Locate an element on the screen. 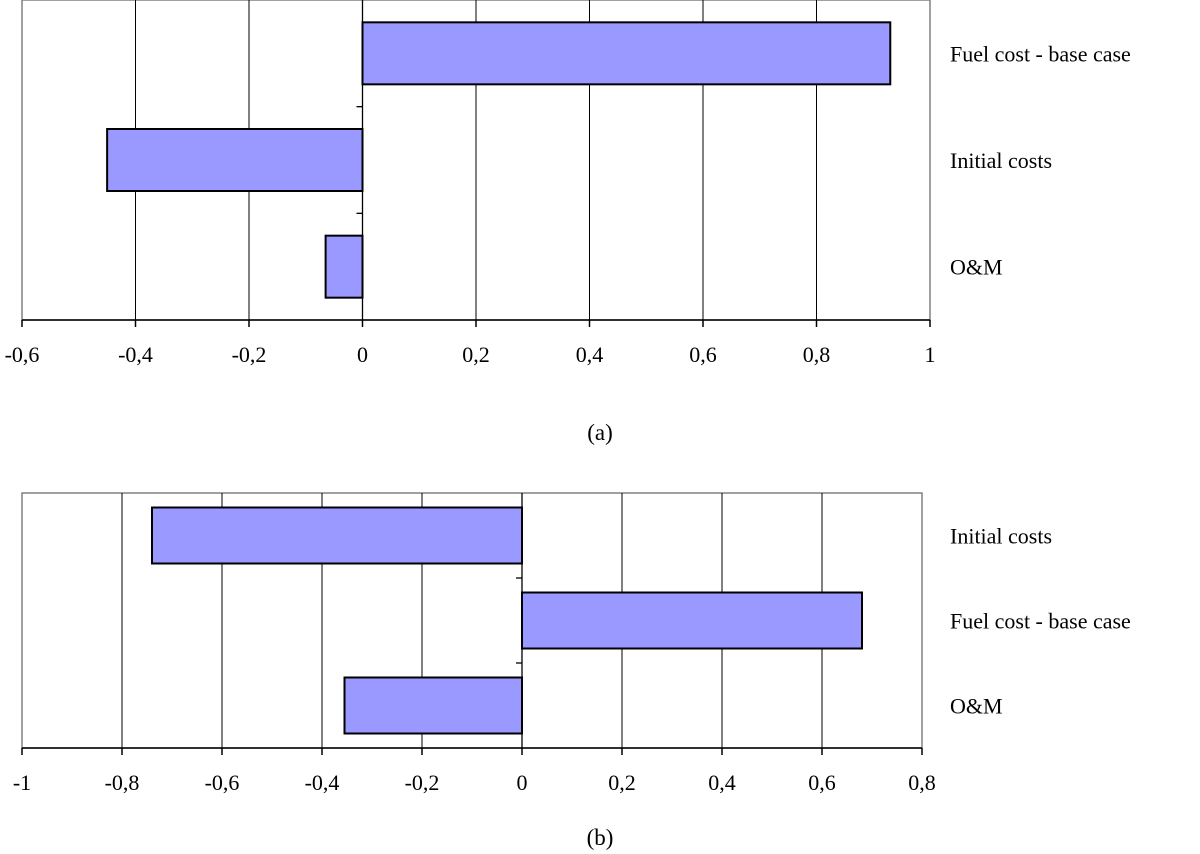 Image resolution: width=1200 pixels, height=854 pixels. x-tick-label-b-0: -1 is located at coordinates (22, 782).